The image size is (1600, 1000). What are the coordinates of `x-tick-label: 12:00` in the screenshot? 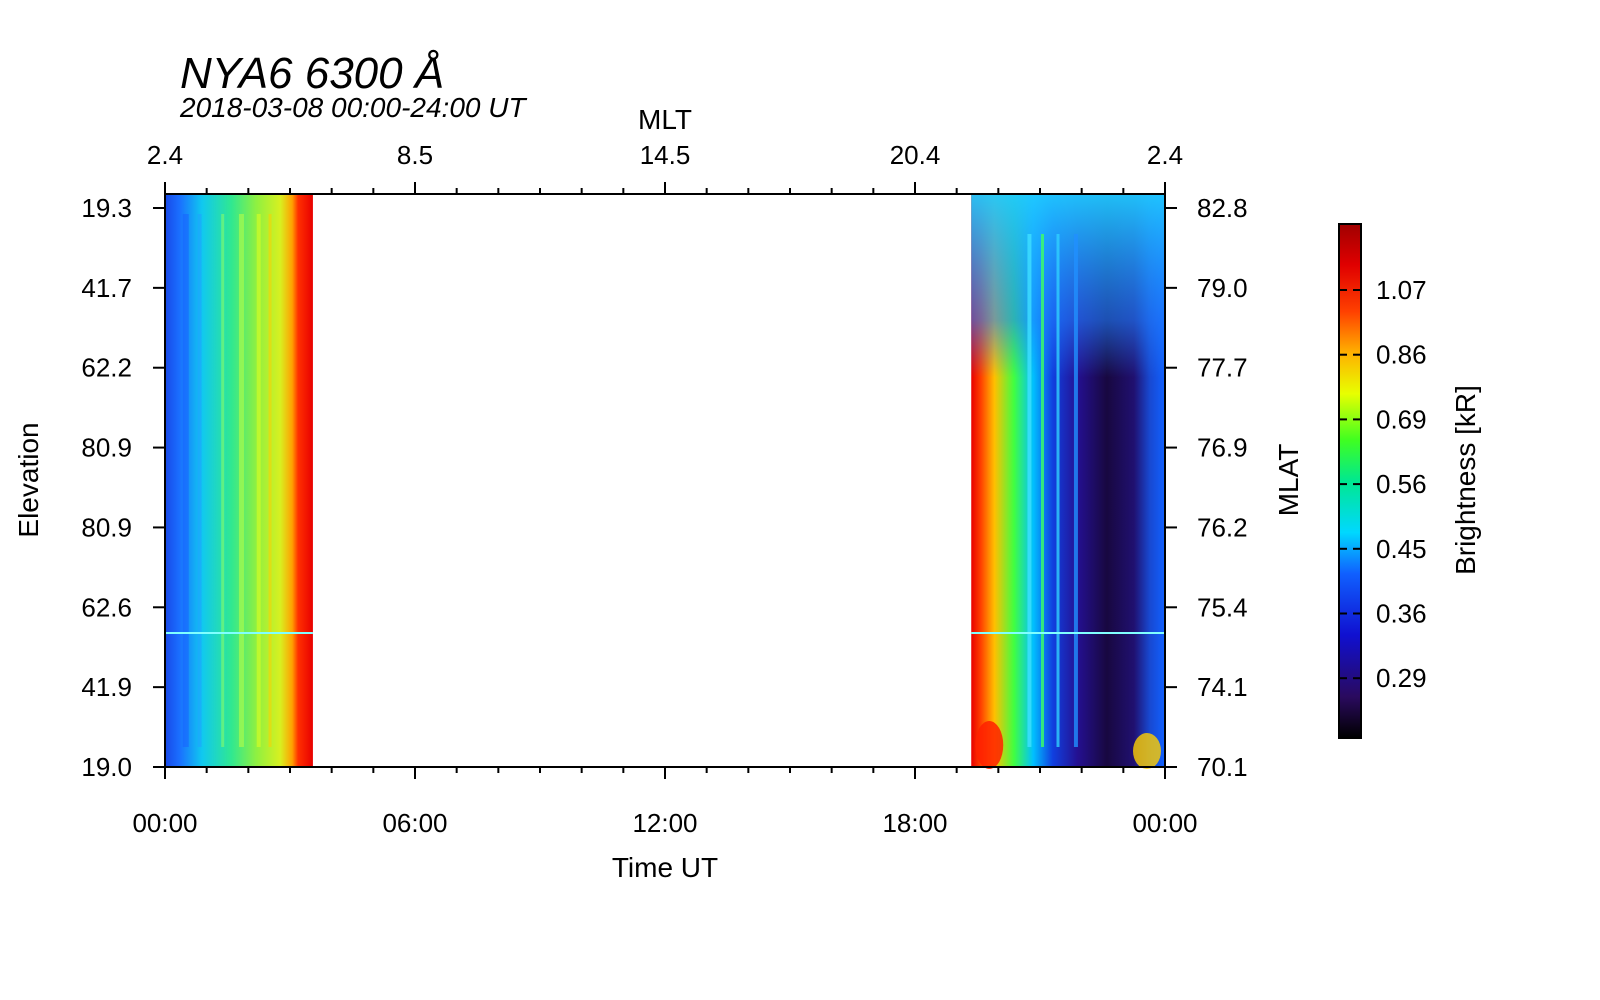 It's located at (664, 823).